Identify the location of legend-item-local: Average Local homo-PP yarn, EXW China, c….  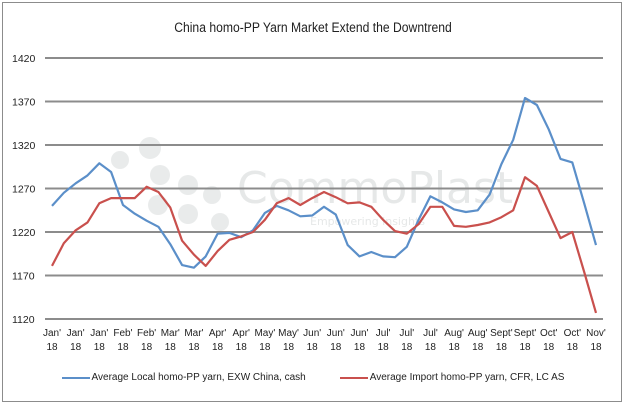
(183, 377).